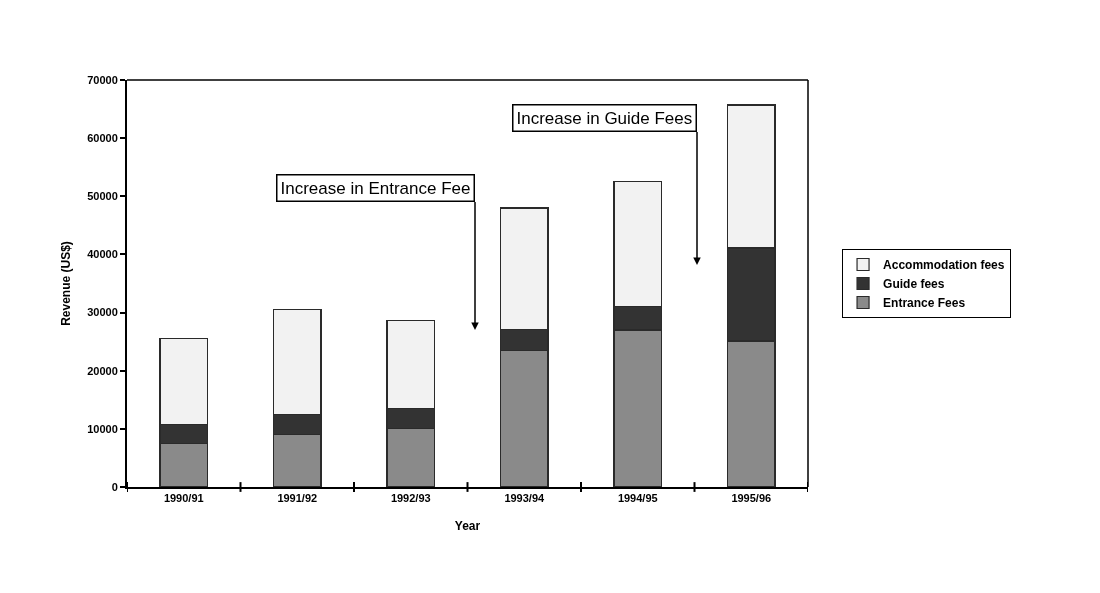 Image resolution: width=1100 pixels, height=593 pixels. What do you see at coordinates (751, 498) in the screenshot?
I see `x-tick-label: 1995/96` at bounding box center [751, 498].